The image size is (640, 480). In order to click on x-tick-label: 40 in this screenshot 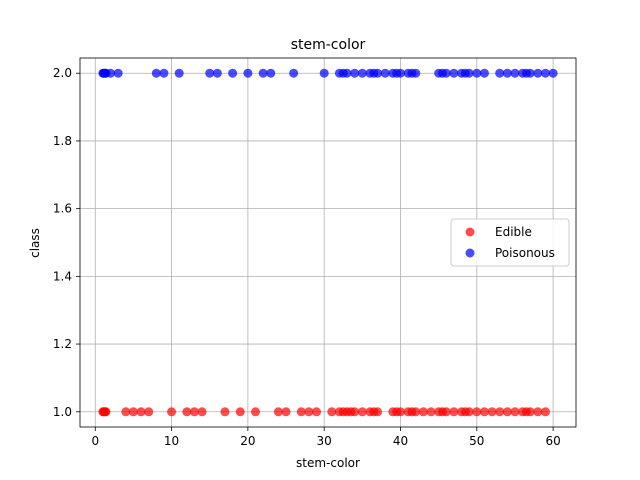, I will do `click(400, 441)`.